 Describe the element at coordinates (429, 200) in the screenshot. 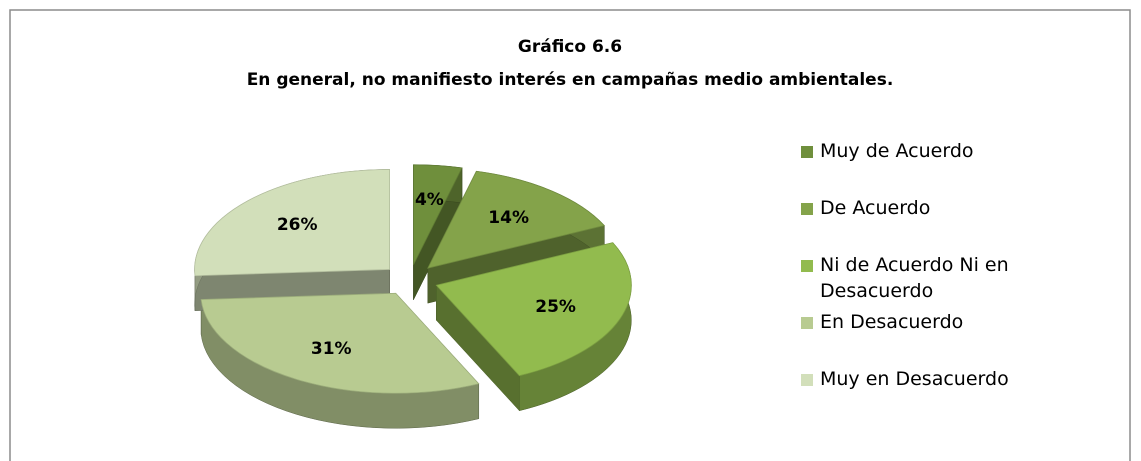

I see `data-label: 4%` at that location.